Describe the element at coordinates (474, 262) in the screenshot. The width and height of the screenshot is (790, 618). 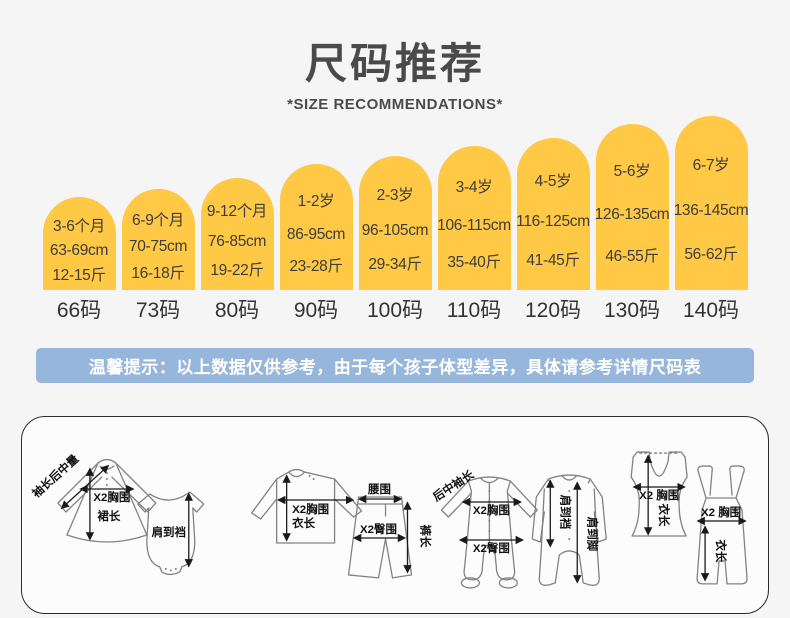
I see `weight-range: 35-40斤` at that location.